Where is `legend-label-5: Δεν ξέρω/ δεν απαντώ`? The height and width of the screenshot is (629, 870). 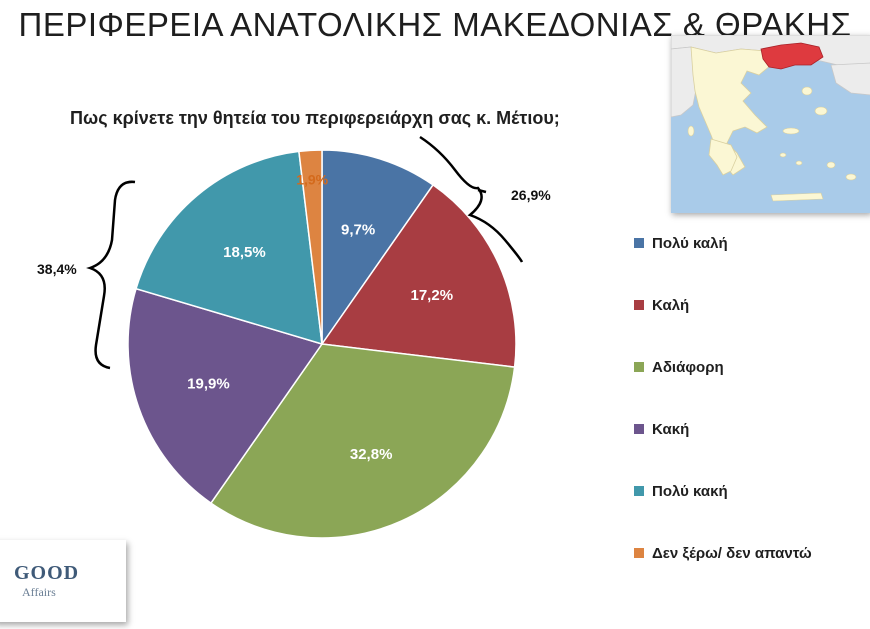
legend-label-5: Δεν ξέρω/ δεν απαντώ is located at coordinates (732, 553).